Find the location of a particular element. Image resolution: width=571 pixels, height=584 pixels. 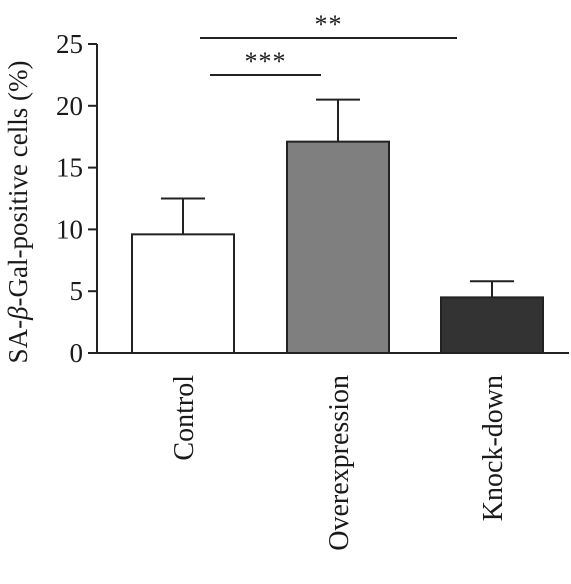

significance-label: ** is located at coordinates (329, 24).